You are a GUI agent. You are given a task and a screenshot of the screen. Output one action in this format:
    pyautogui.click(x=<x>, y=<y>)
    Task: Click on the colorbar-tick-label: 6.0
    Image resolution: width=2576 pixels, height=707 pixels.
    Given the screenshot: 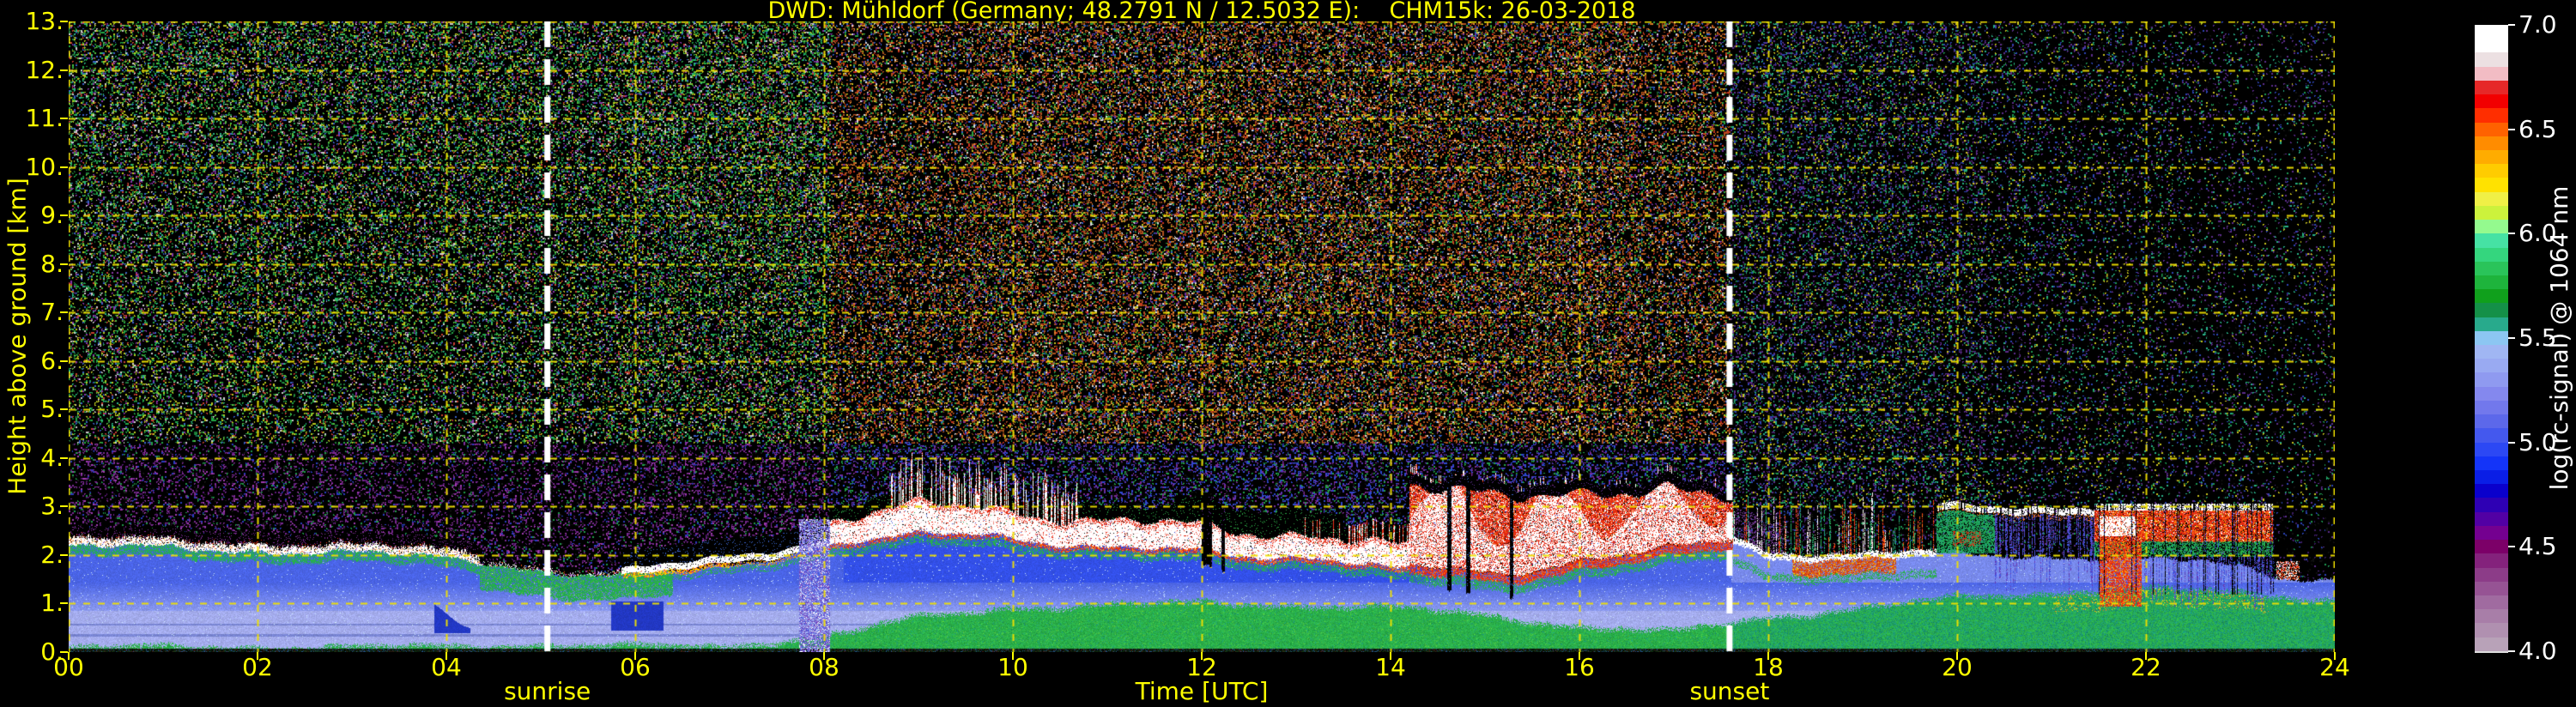 What is the action you would take?
    pyautogui.click(x=2537, y=234)
    